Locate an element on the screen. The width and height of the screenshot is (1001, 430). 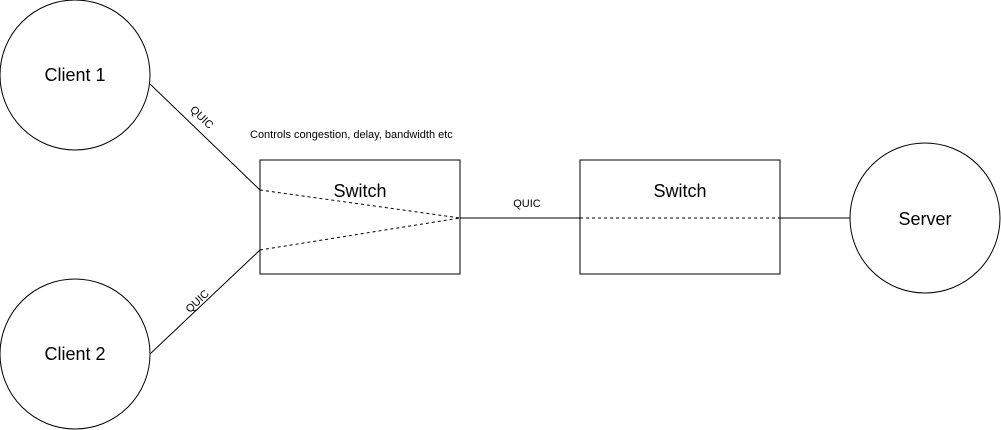
client1-to-switch1-line is located at coordinates (205, 137).